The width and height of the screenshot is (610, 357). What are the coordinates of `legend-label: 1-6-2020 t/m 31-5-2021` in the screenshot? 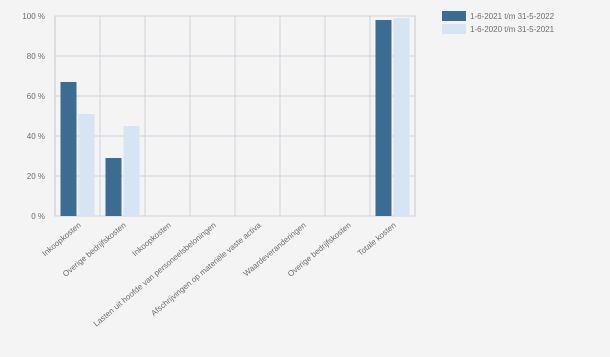 It's located at (512, 29).